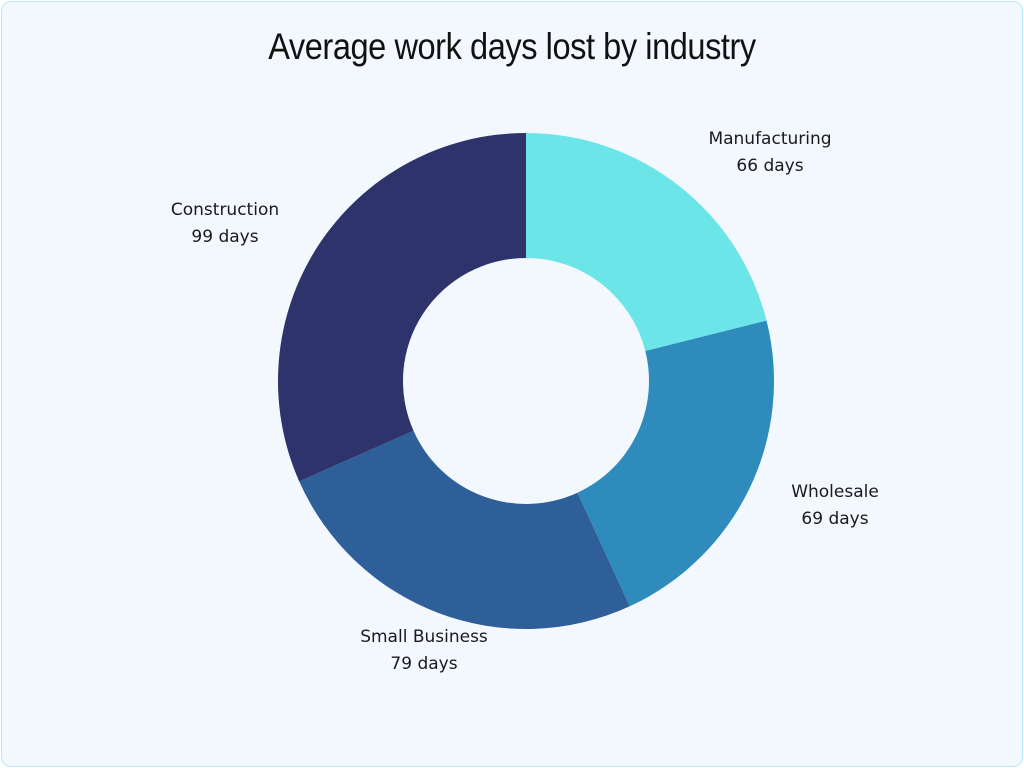 The width and height of the screenshot is (1024, 768). Describe the element at coordinates (675, 463) in the screenshot. I see `slice-wholesale` at that location.